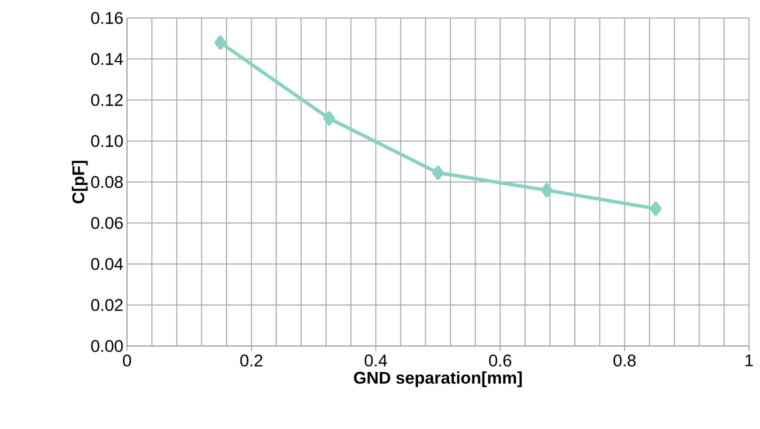 Image resolution: width=760 pixels, height=429 pixels. I want to click on y-tick-label: 0.16, so click(107, 18).